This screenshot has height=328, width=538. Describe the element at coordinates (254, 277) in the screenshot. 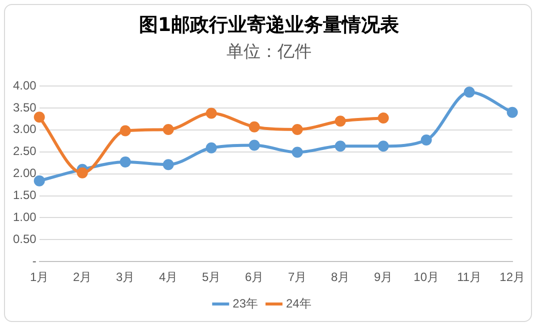

I see `x-tick-label: 6月` at that location.